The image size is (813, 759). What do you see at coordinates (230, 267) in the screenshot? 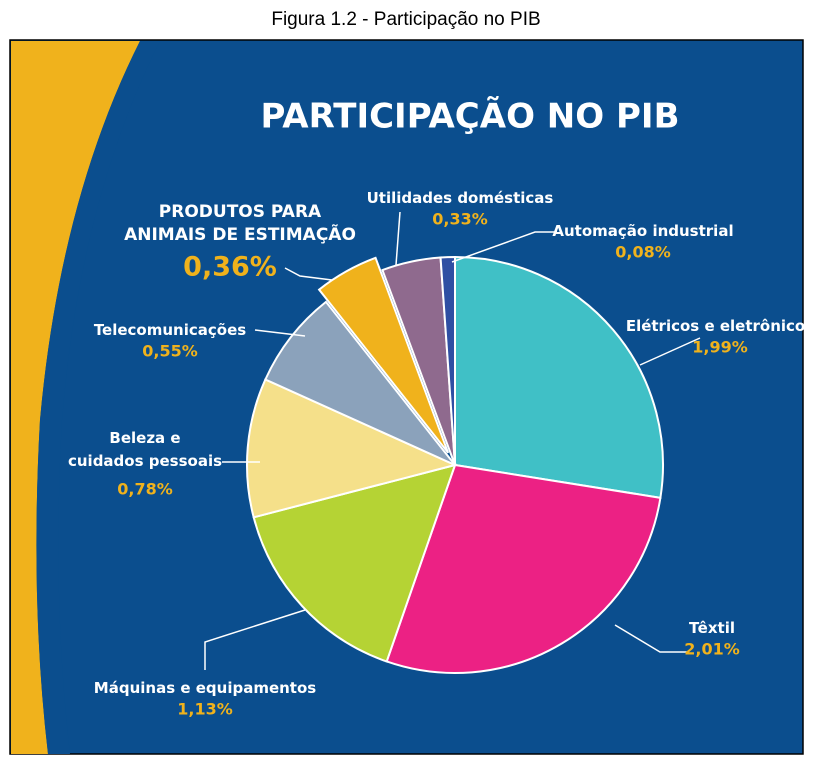
I see `value-label: 0,36%` at bounding box center [230, 267].